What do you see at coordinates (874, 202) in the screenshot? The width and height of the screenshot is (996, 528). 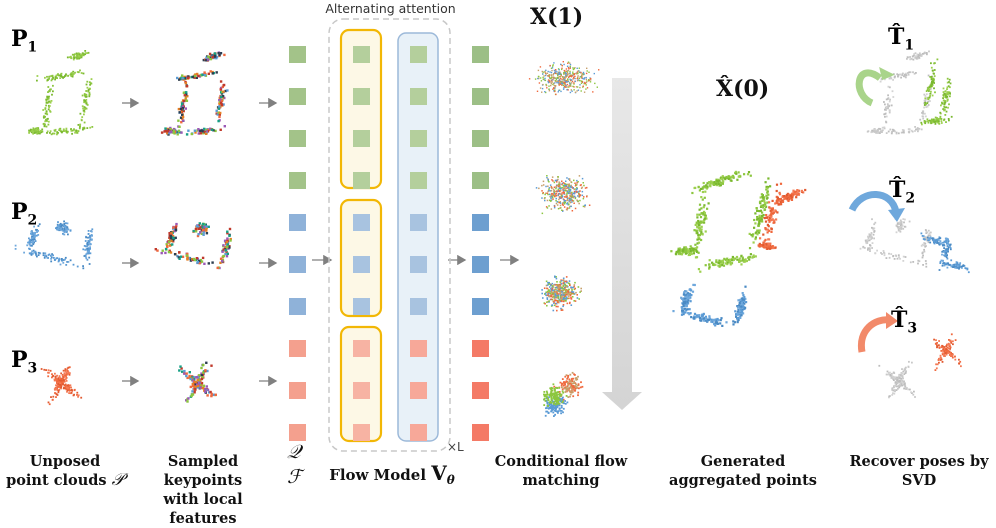 I see `pose-arrow-2-icon` at bounding box center [874, 202].